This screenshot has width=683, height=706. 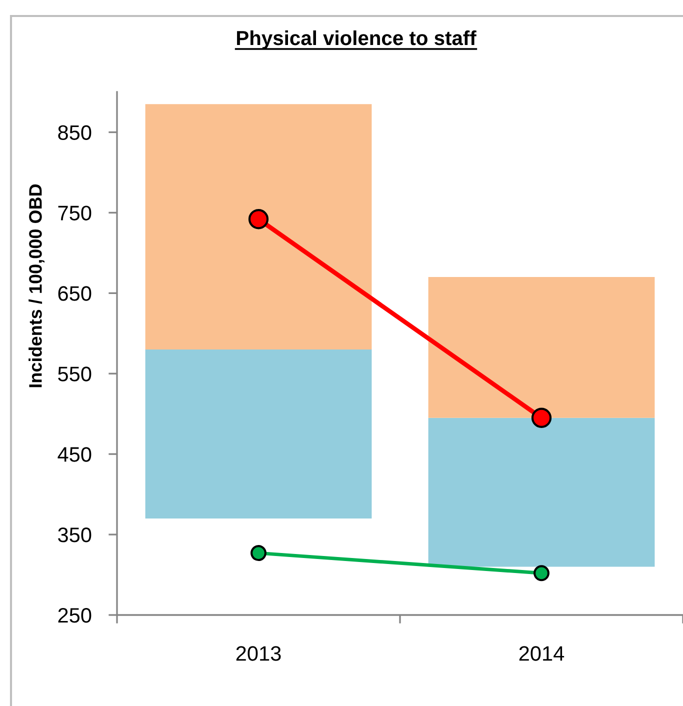 I want to click on y-tick-label: 650, so click(x=75, y=293).